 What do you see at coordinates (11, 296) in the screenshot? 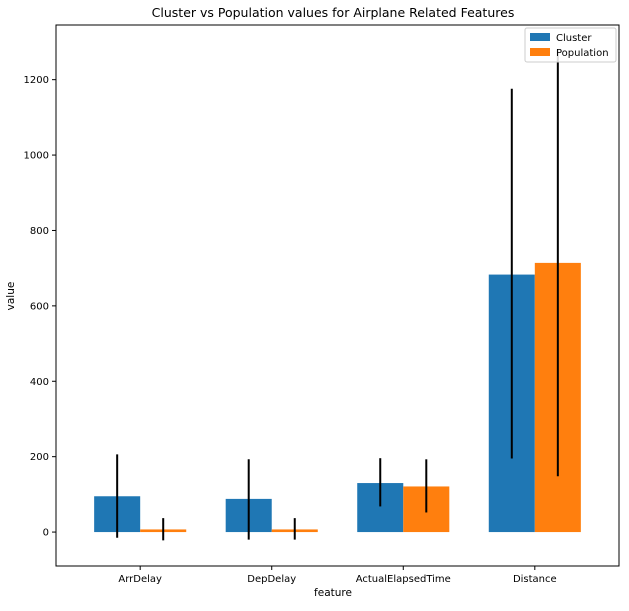
I see `y-axis-label: value` at bounding box center [11, 296].